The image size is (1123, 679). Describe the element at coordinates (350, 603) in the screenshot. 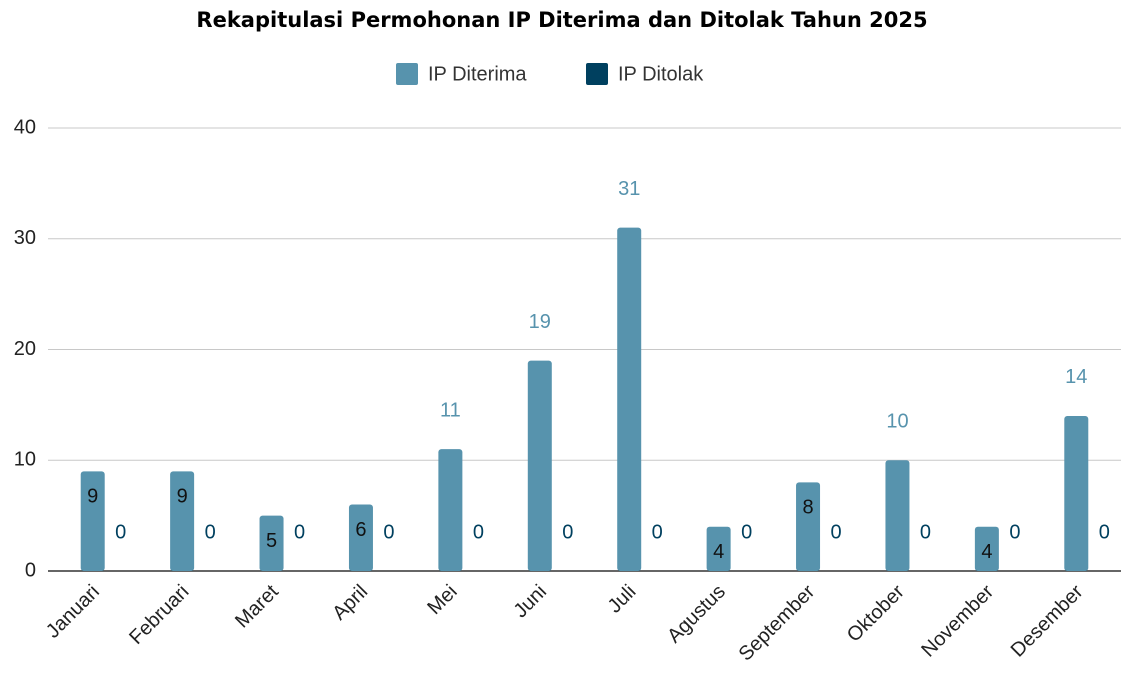

I see `x-tick-label: April` at that location.